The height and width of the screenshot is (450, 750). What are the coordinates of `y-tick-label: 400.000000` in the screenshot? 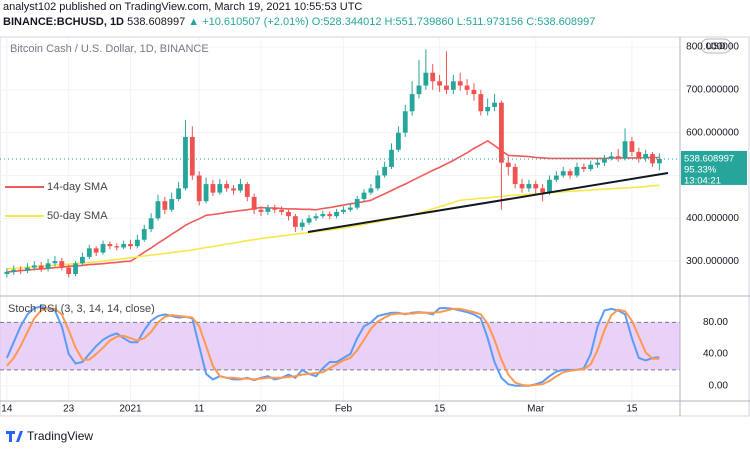 It's located at (712, 218).